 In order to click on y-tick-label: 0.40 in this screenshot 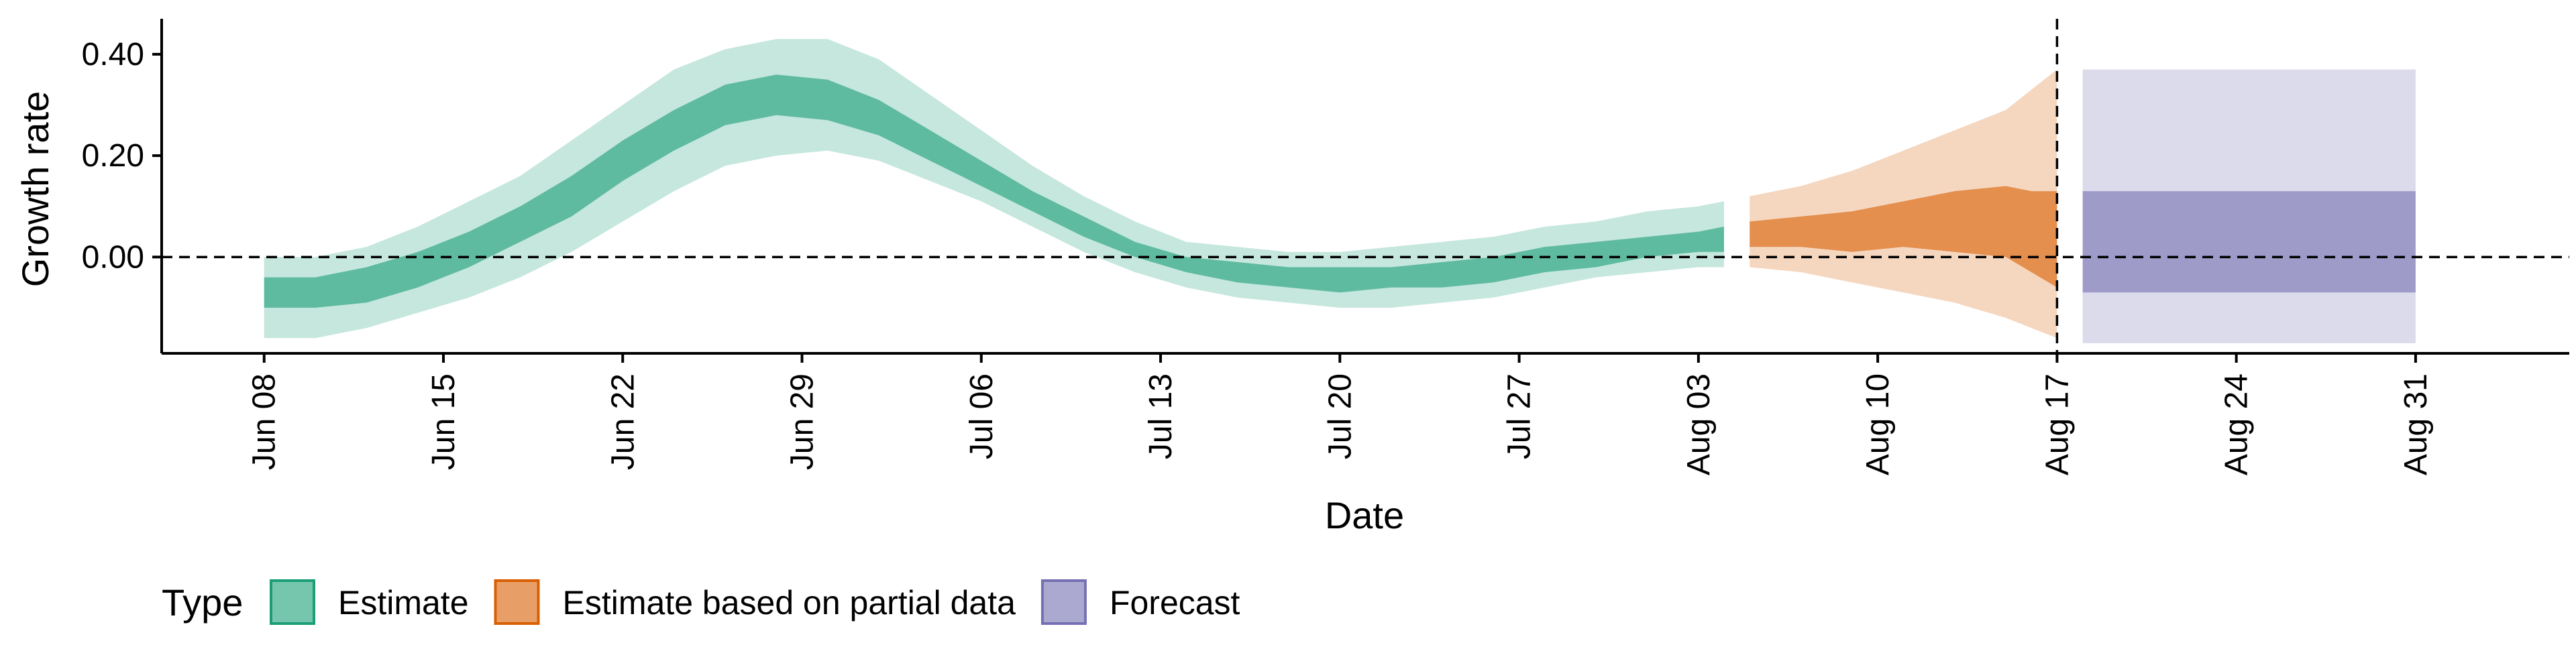, I will do `click(113, 54)`.